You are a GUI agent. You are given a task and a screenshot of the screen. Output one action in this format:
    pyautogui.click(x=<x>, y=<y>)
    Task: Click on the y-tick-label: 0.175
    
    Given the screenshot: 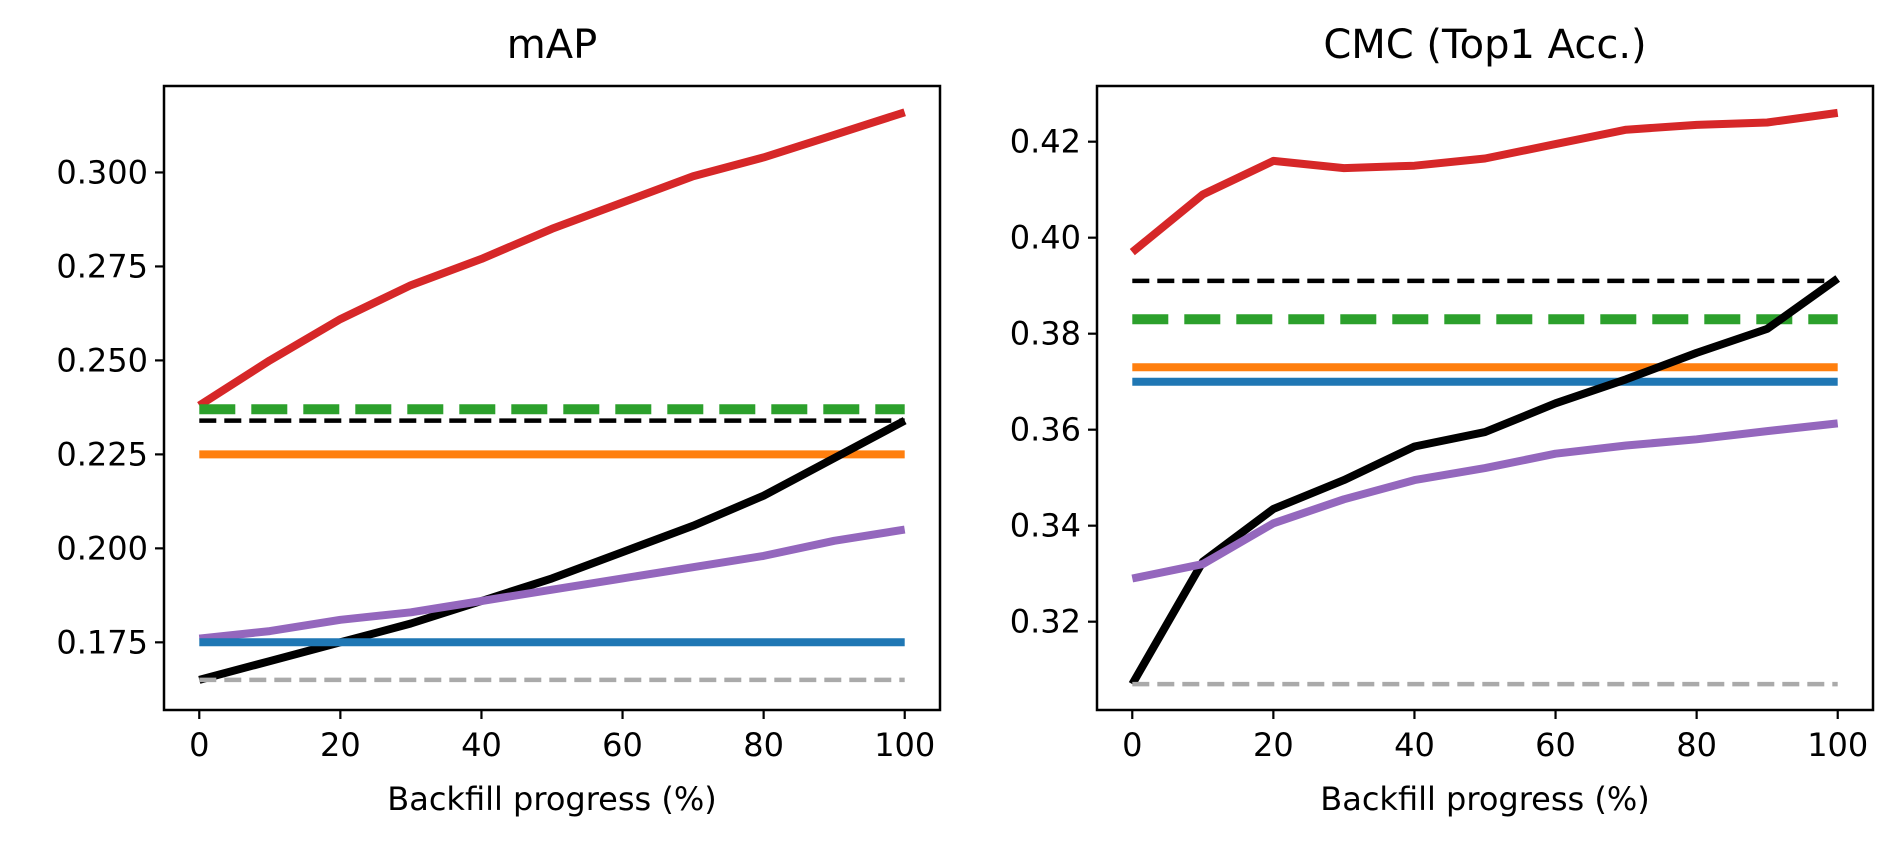 What is the action you would take?
    pyautogui.click(x=102, y=642)
    